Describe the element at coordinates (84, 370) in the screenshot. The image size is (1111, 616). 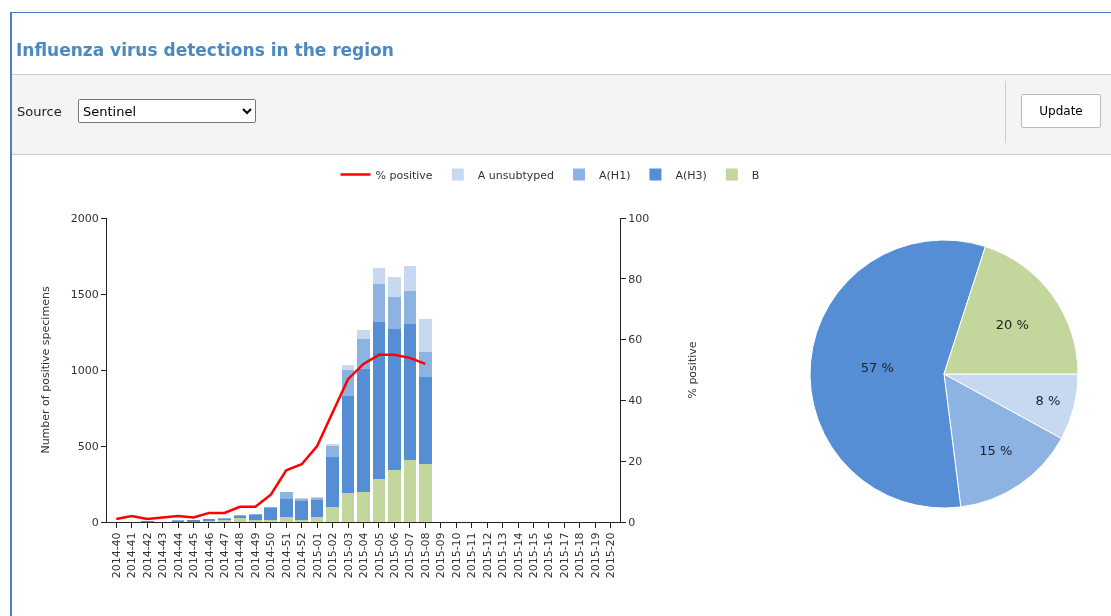
I see `y-tick-label: 1000` at that location.